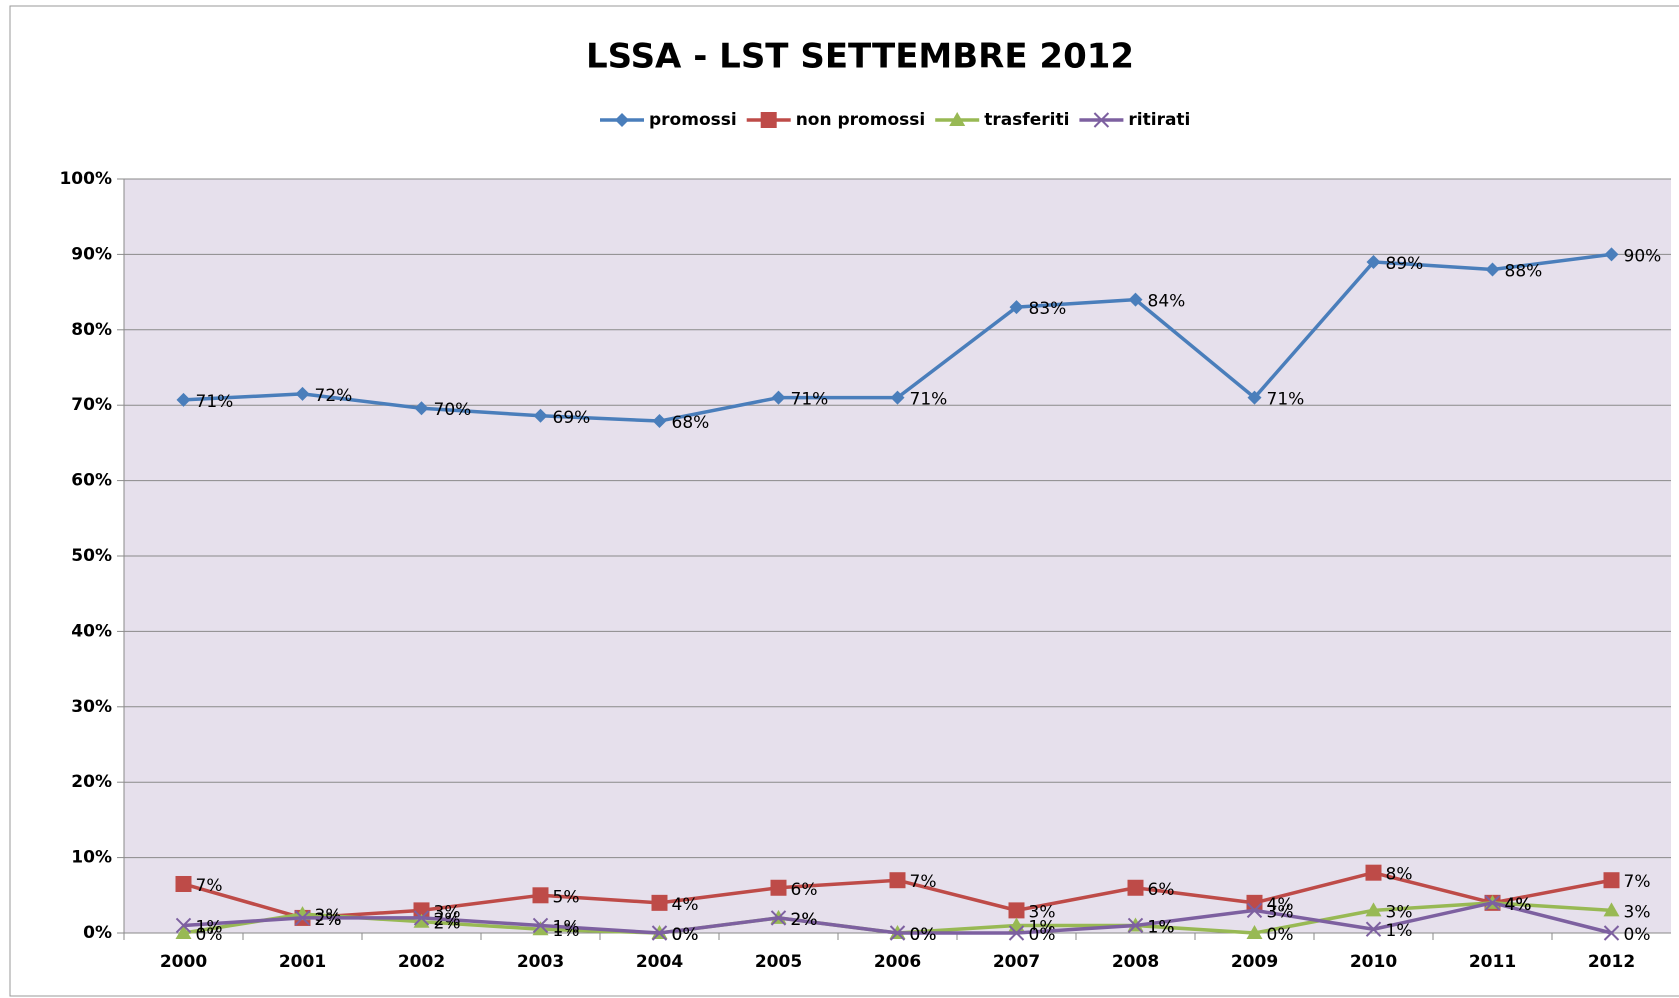 The width and height of the screenshot is (1679, 998). Describe the element at coordinates (1373, 962) in the screenshot. I see `x-tick-label: 2010` at that location.